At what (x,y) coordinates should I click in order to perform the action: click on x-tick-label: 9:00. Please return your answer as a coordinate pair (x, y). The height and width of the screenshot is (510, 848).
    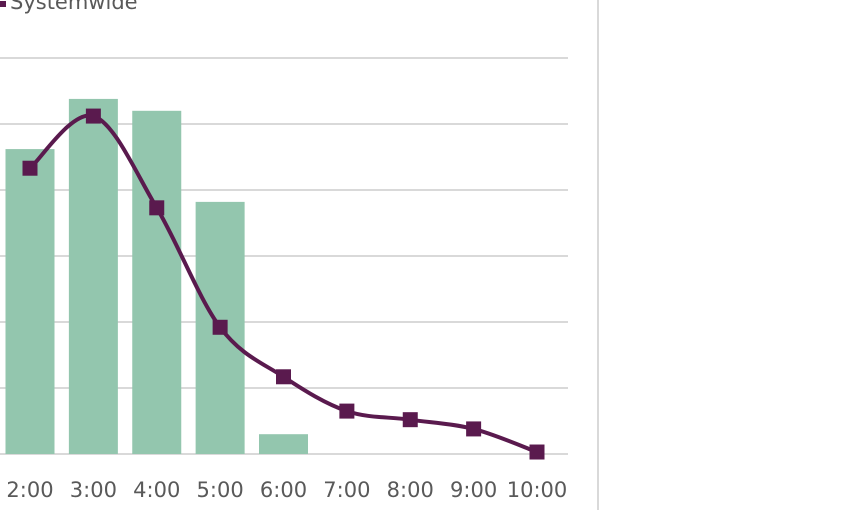
    Looking at the image, I should click on (473, 490).